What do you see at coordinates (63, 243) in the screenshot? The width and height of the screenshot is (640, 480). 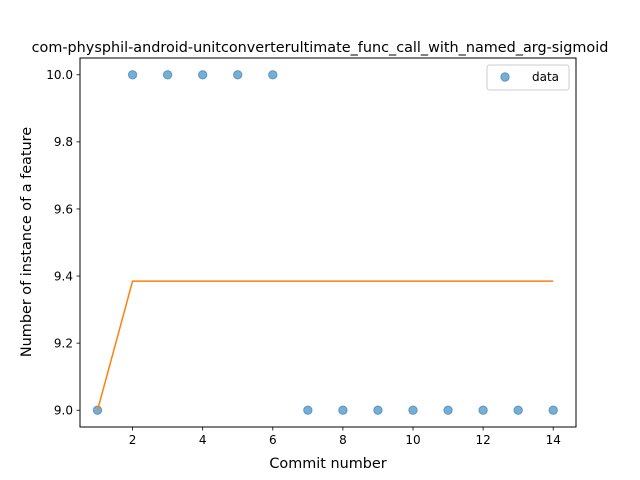 I see `y-axis: 9.0 9.2 9.4 9.6 9.8 10.0` at bounding box center [63, 243].